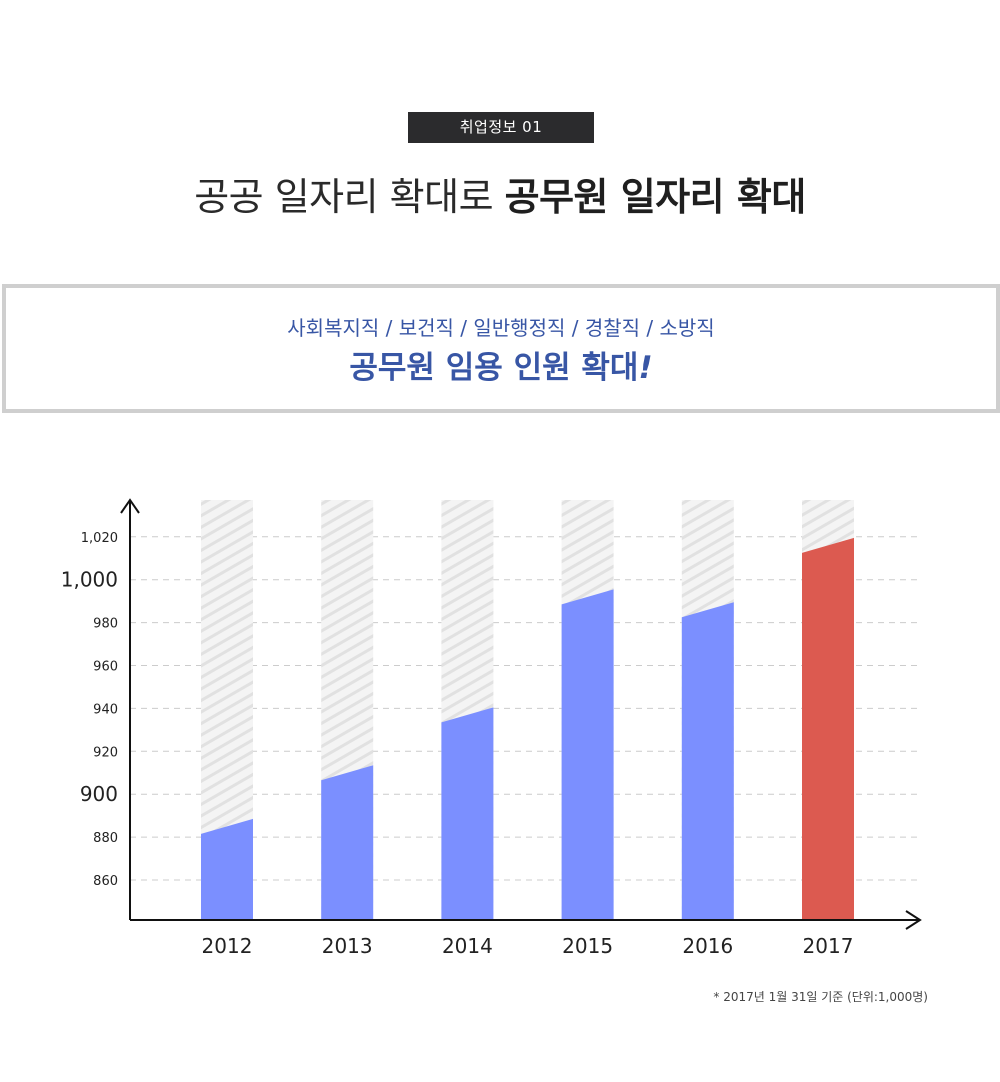  I want to click on x-tick-label: 2013, so click(347, 946).